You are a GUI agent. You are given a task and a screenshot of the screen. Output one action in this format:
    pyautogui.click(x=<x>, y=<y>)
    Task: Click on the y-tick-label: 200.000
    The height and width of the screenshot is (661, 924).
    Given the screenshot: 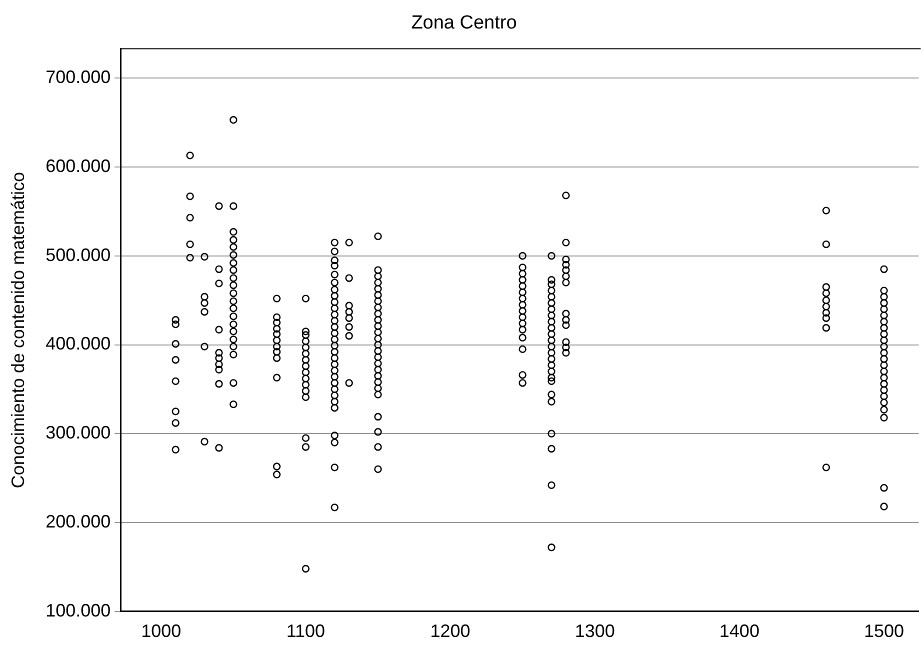 What is the action you would take?
    pyautogui.click(x=78, y=521)
    